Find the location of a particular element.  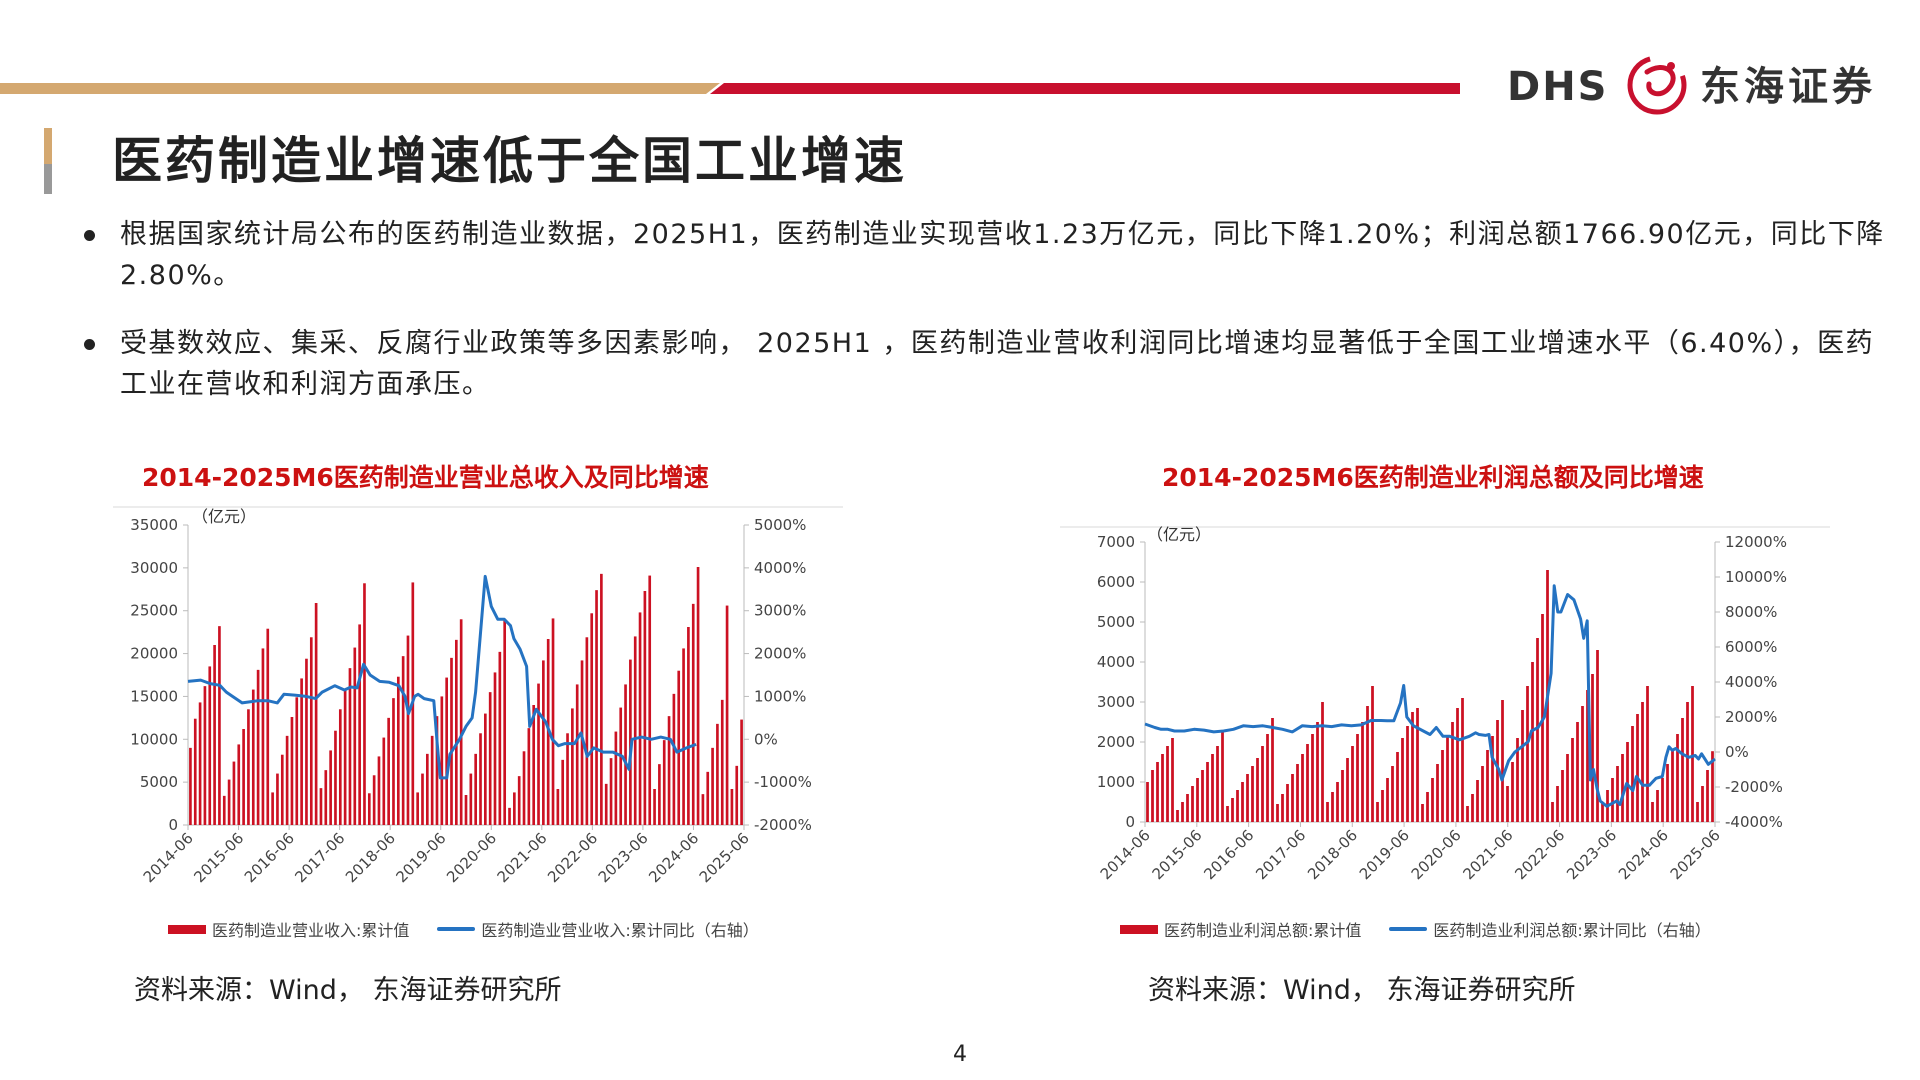

right-axis-tick: 4000% is located at coordinates (1751, 682).